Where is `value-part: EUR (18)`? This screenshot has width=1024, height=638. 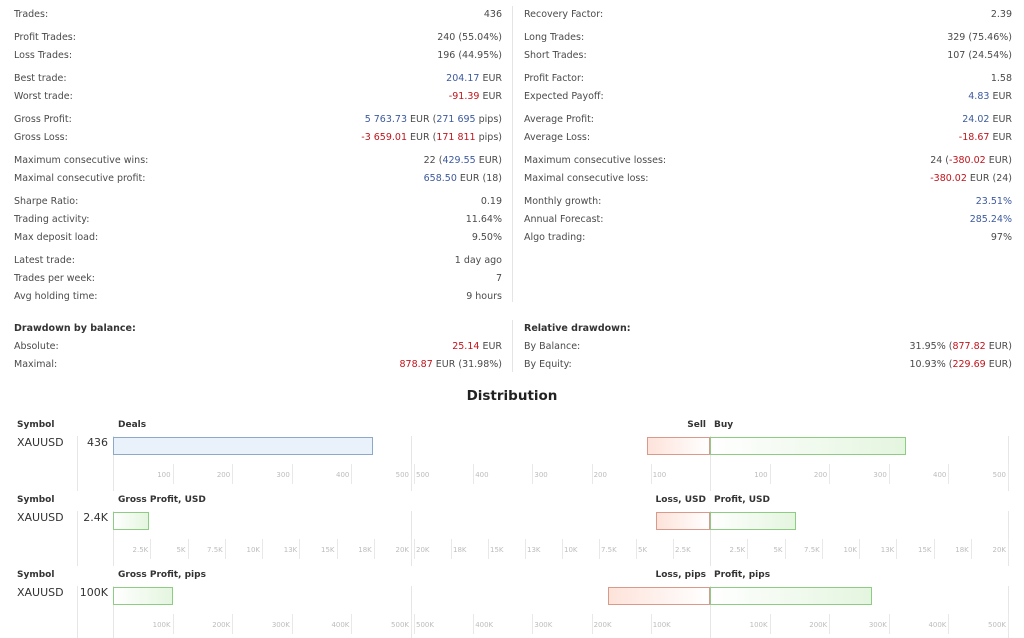 value-part: EUR (18) is located at coordinates (479, 178).